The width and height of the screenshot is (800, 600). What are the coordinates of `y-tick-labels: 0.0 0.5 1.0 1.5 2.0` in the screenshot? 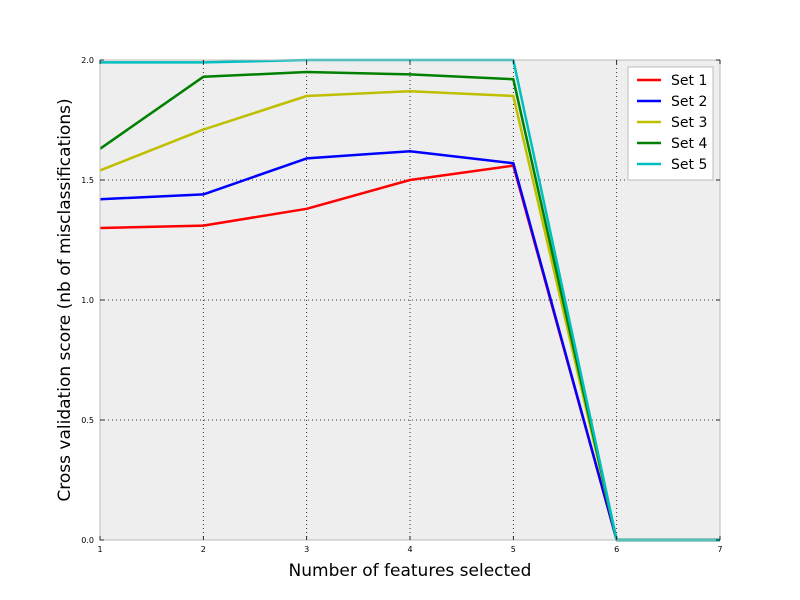 It's located at (87, 300).